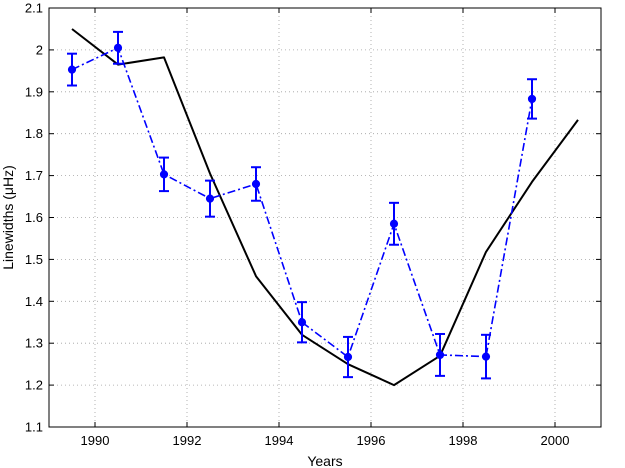  Describe the element at coordinates (34, 175) in the screenshot. I see `y-tick-label: 1.7` at that location.